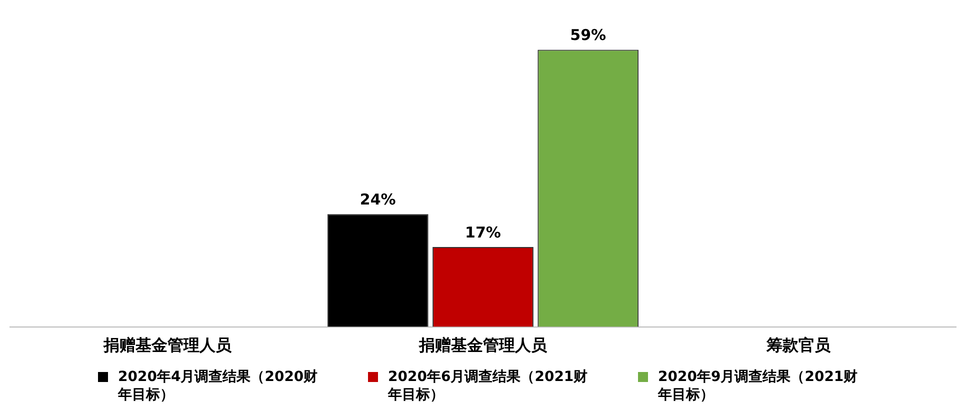 The image size is (966, 420). What do you see at coordinates (378, 199) in the screenshot?
I see `data-label: 24%` at bounding box center [378, 199].